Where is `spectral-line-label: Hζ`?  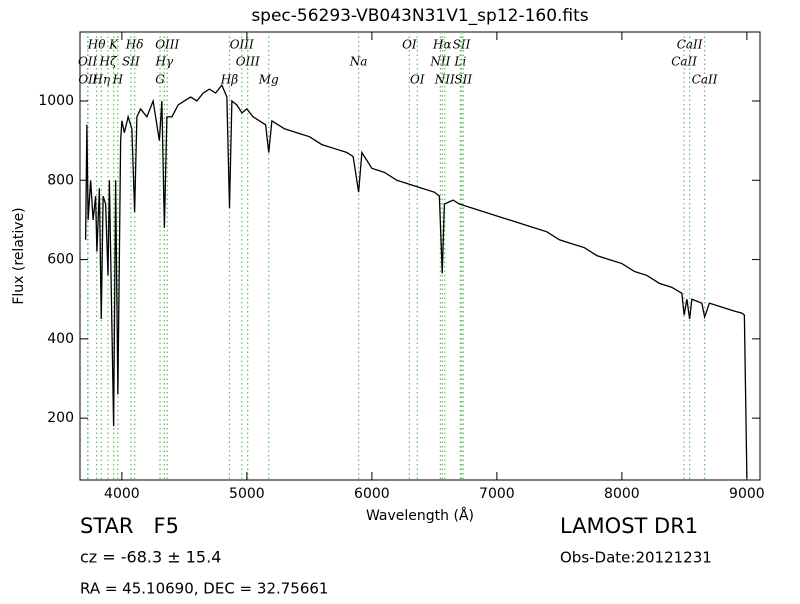 spectral-line-label: Hζ is located at coordinates (108, 62).